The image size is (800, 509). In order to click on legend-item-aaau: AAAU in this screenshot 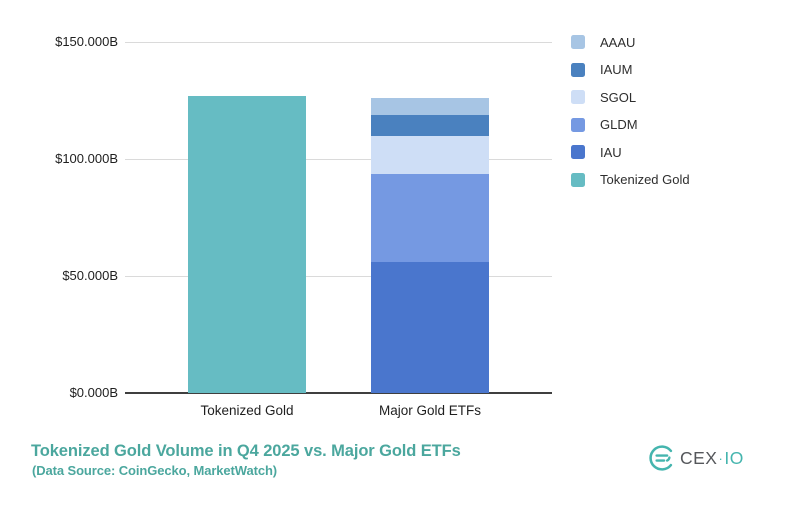, I will do `click(630, 42)`.